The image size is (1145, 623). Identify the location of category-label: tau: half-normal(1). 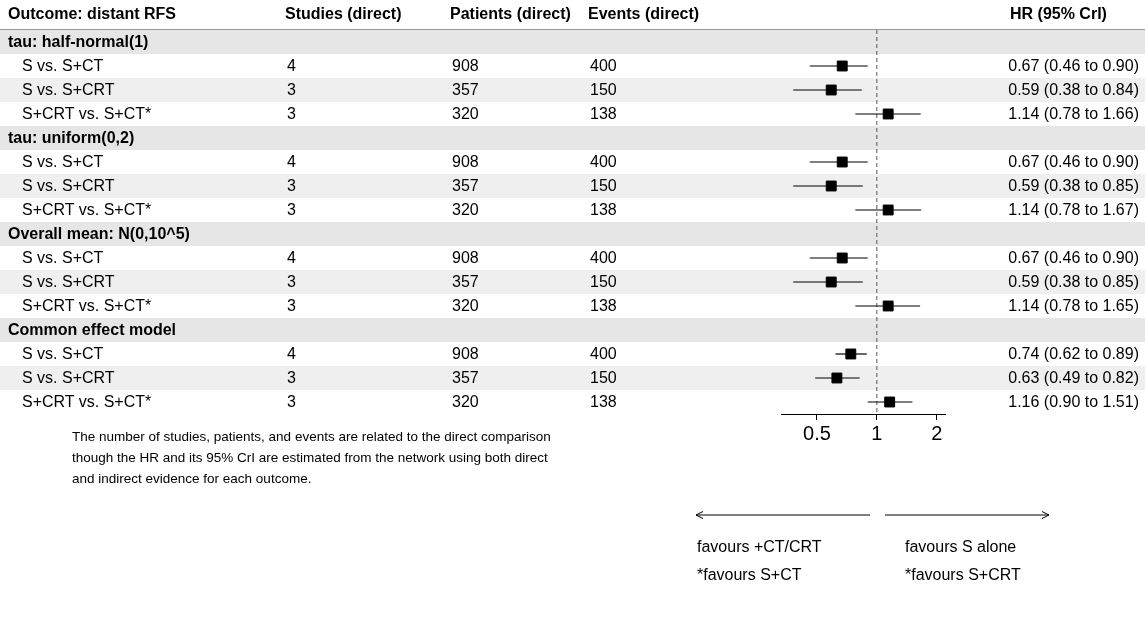
(78, 42).